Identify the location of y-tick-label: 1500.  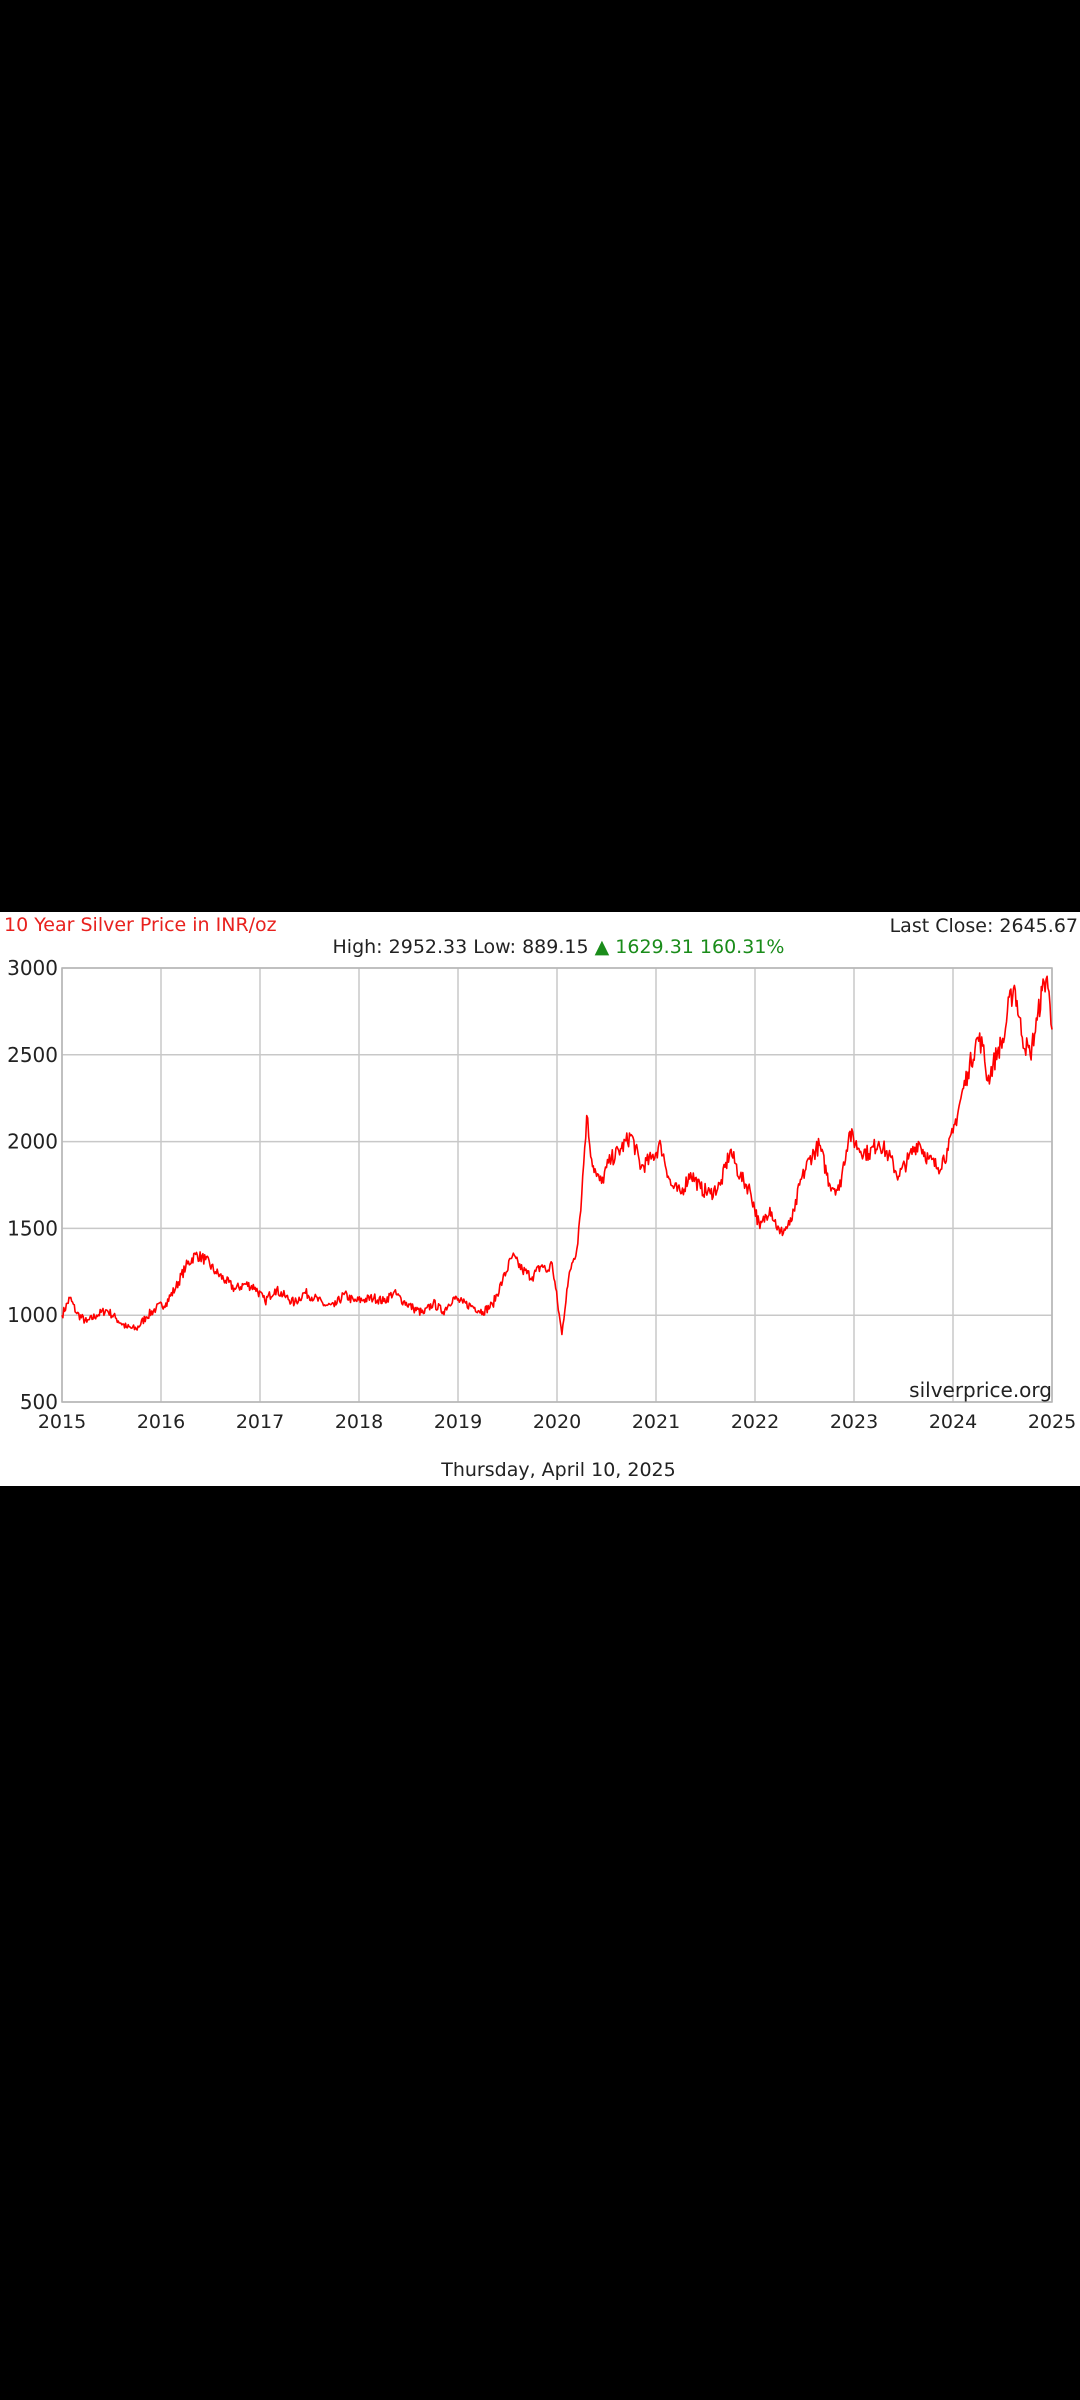
(32, 1228).